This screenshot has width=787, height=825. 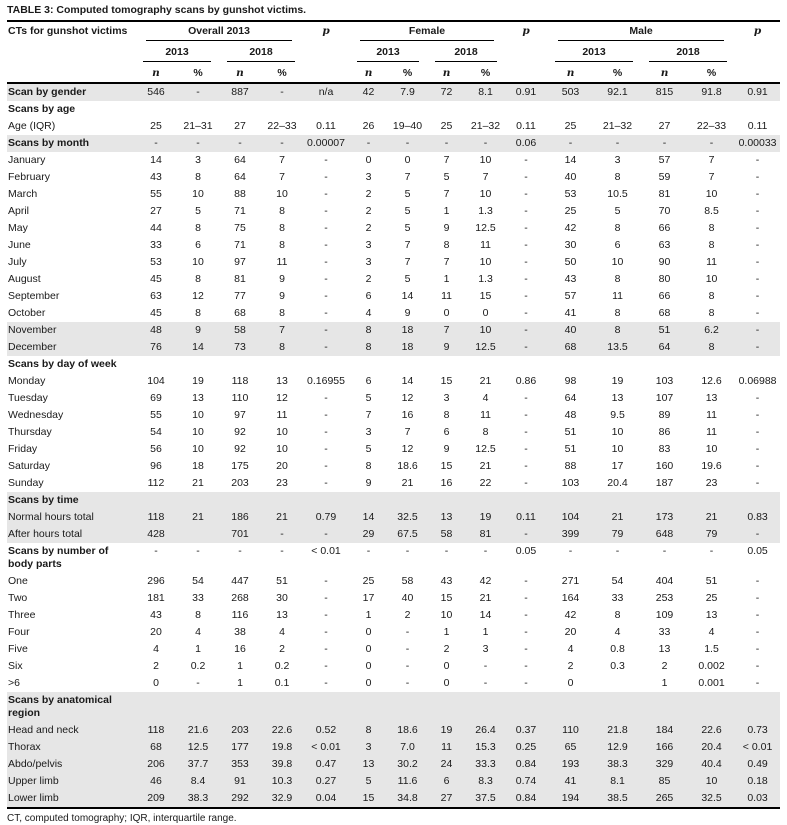 What do you see at coordinates (407, 296) in the screenshot?
I see `table-cell: 14` at bounding box center [407, 296].